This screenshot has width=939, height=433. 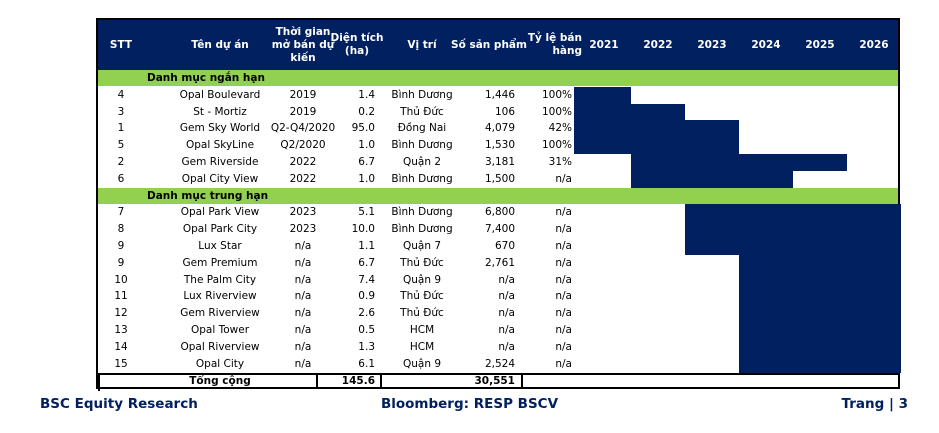 What do you see at coordinates (121, 145) in the screenshot?
I see `row-stt: 5` at bounding box center [121, 145].